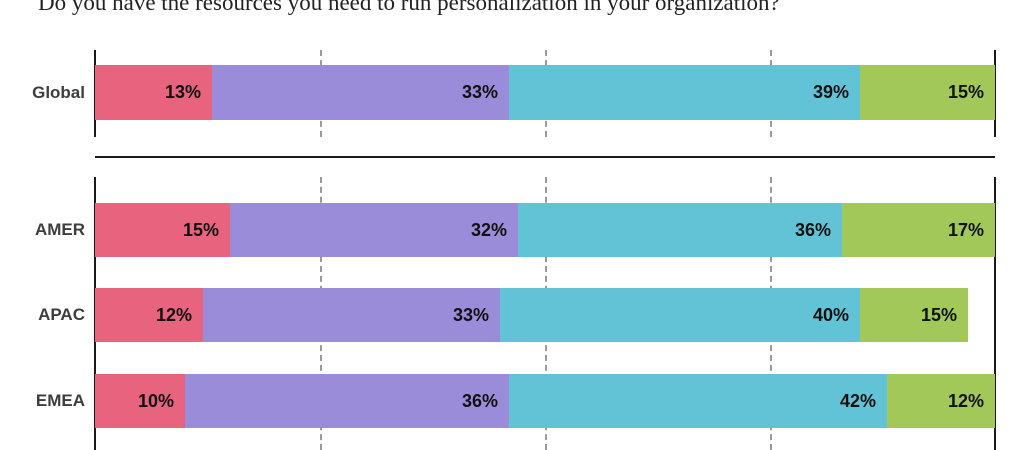 Image resolution: width=1024 pixels, height=450 pixels. What do you see at coordinates (347, 401) in the screenshot?
I see `bar-segment-purple: 36%` at bounding box center [347, 401].